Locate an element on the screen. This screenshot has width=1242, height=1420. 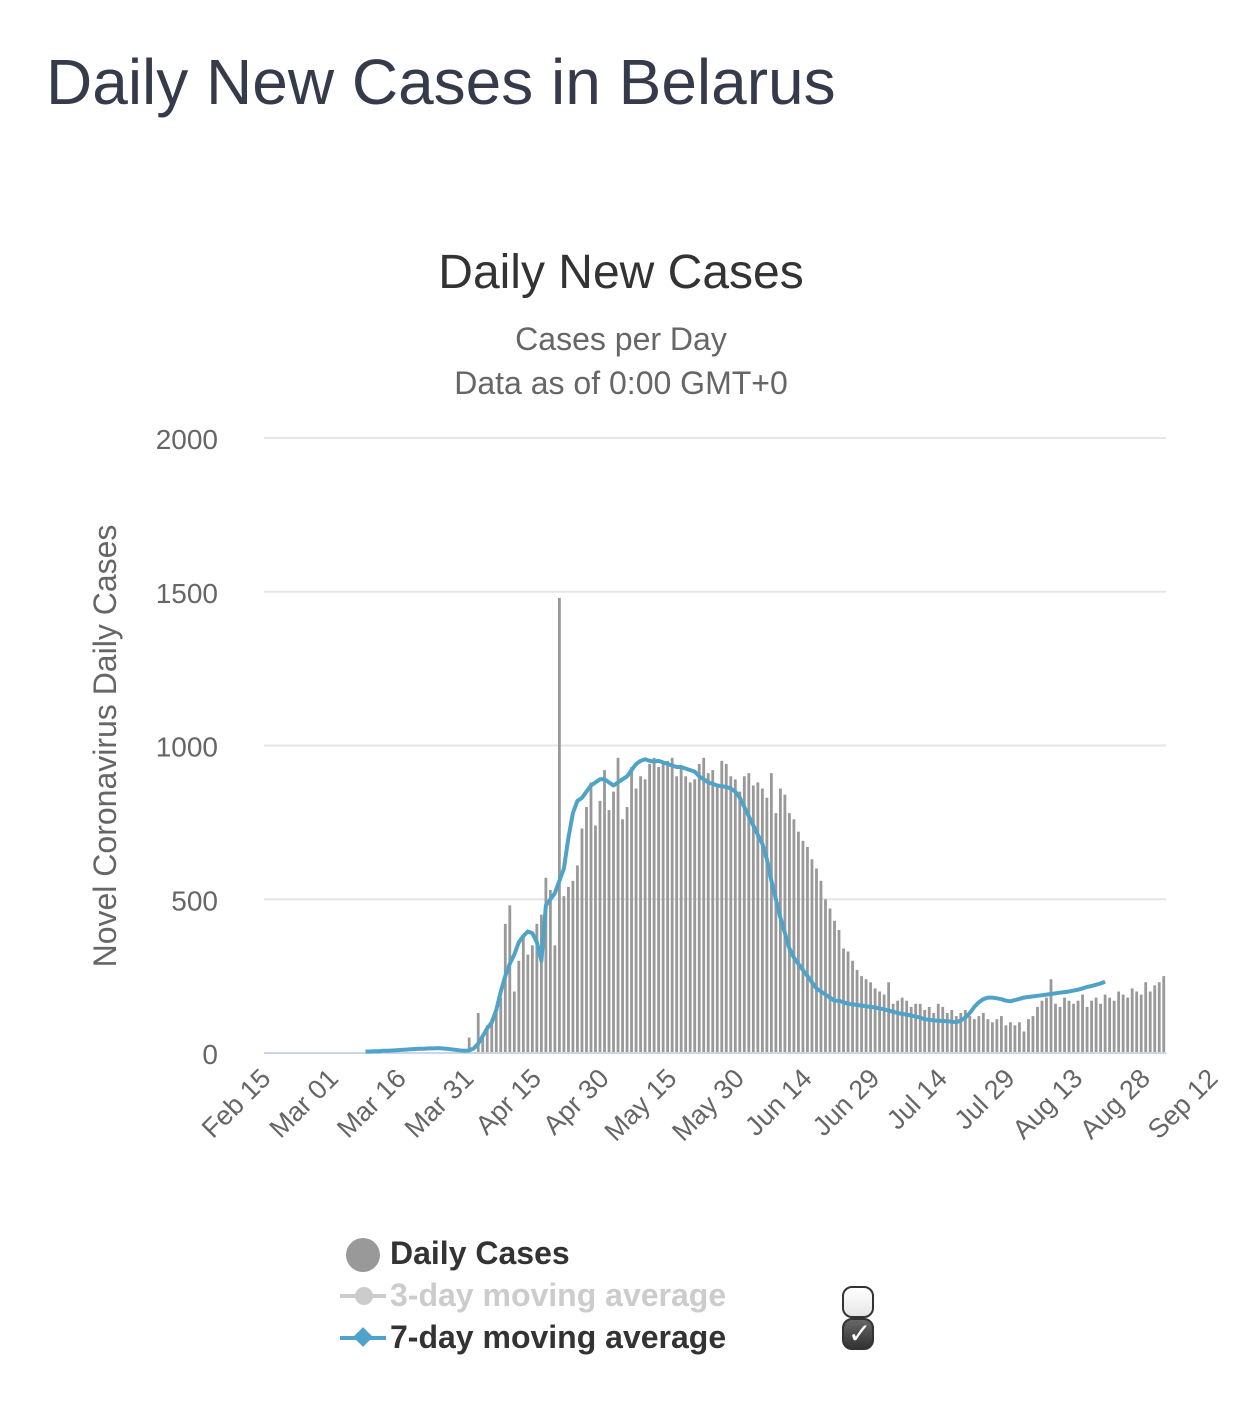
legend-marker is located at coordinates (364, 1296).